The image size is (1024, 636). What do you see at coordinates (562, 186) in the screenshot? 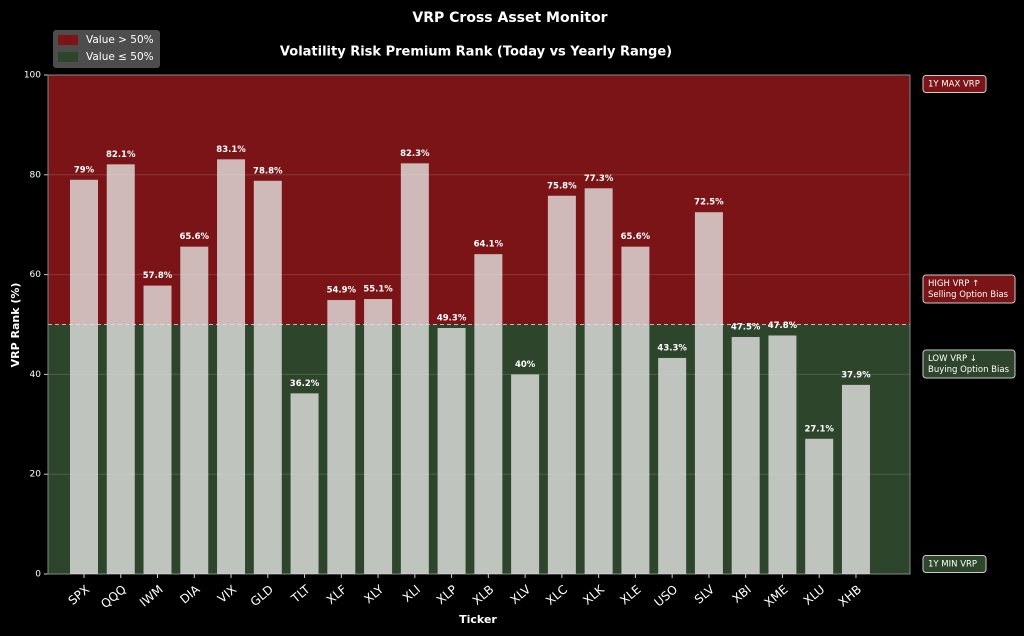
I see `value-label: 75.8%` at bounding box center [562, 186].